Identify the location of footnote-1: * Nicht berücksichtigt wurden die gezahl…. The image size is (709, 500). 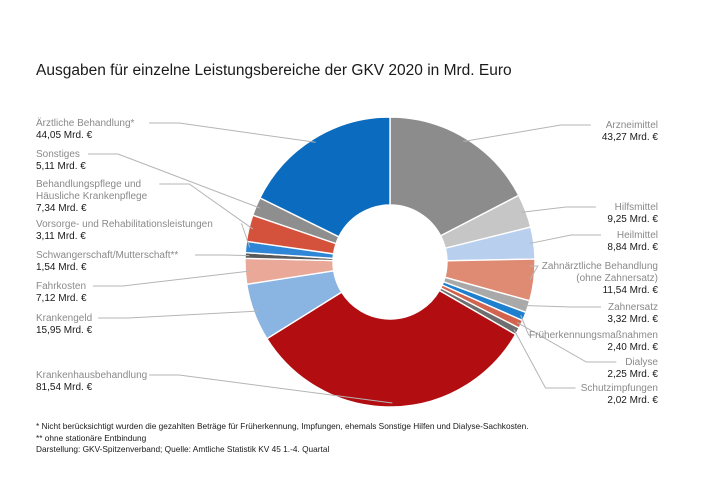
(282, 426).